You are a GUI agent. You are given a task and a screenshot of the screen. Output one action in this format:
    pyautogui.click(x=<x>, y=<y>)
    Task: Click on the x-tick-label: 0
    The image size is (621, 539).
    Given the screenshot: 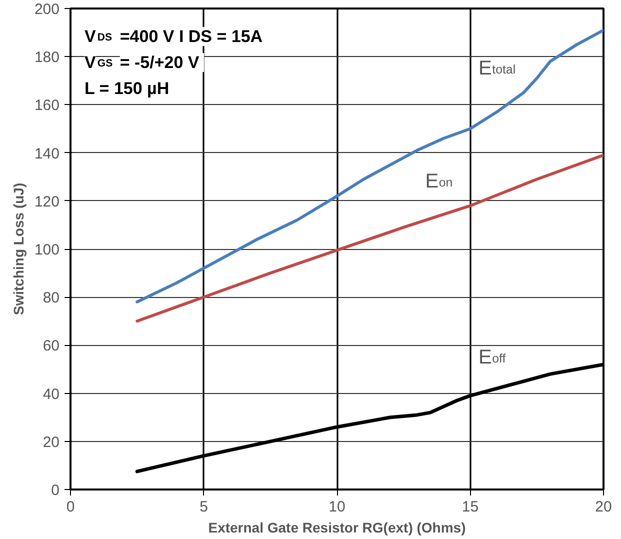 What is the action you would take?
    pyautogui.click(x=70, y=507)
    